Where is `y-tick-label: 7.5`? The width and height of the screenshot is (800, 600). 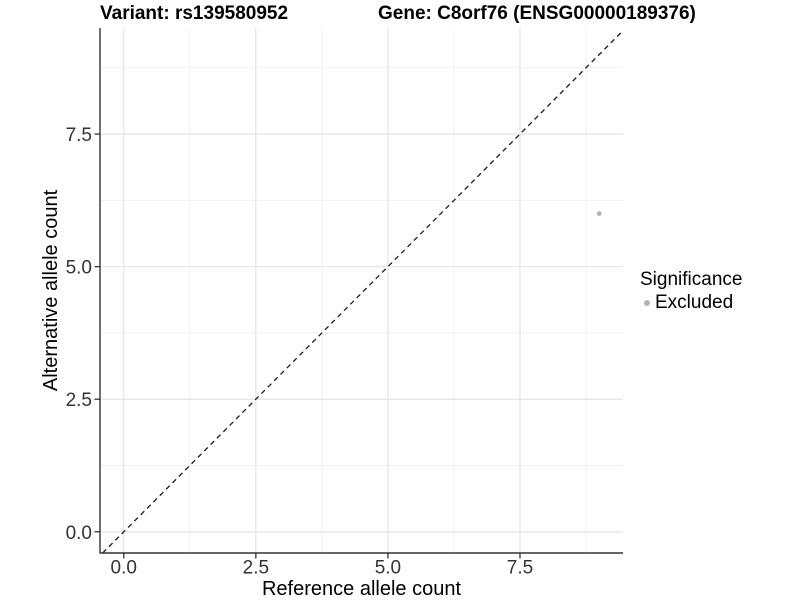 y-tick-label: 7.5 is located at coordinates (79, 135).